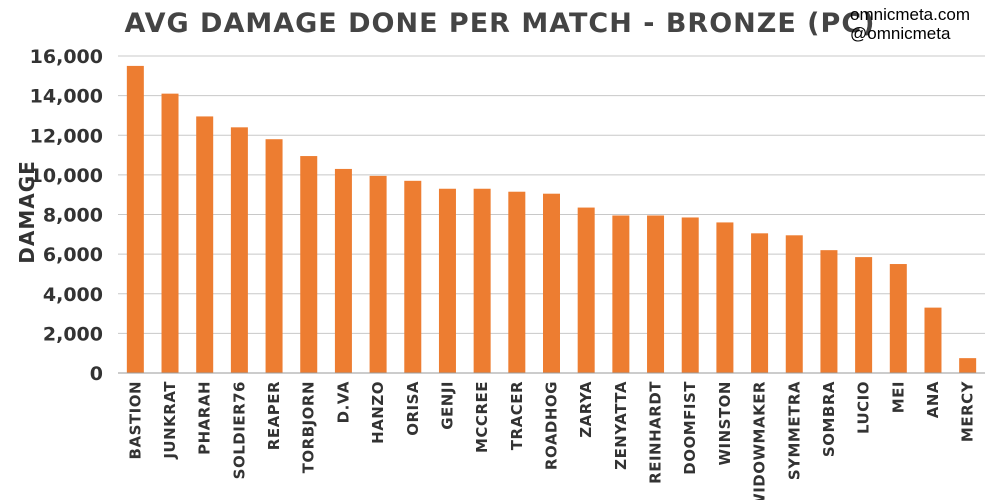 The width and height of the screenshot is (1000, 500). Describe the element at coordinates (482, 280) in the screenshot. I see `bar-mccree` at that location.